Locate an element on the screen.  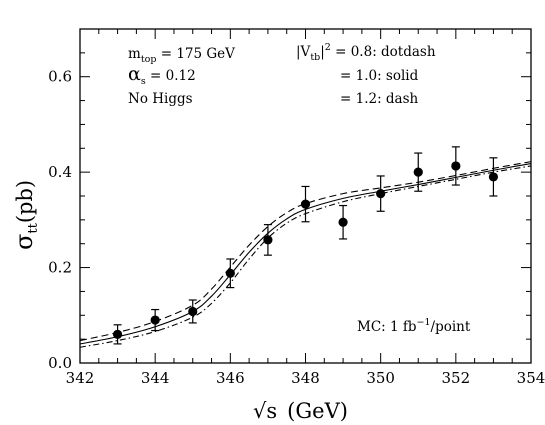
alpha-annotation: αs = 0.12 is located at coordinates (162, 75).